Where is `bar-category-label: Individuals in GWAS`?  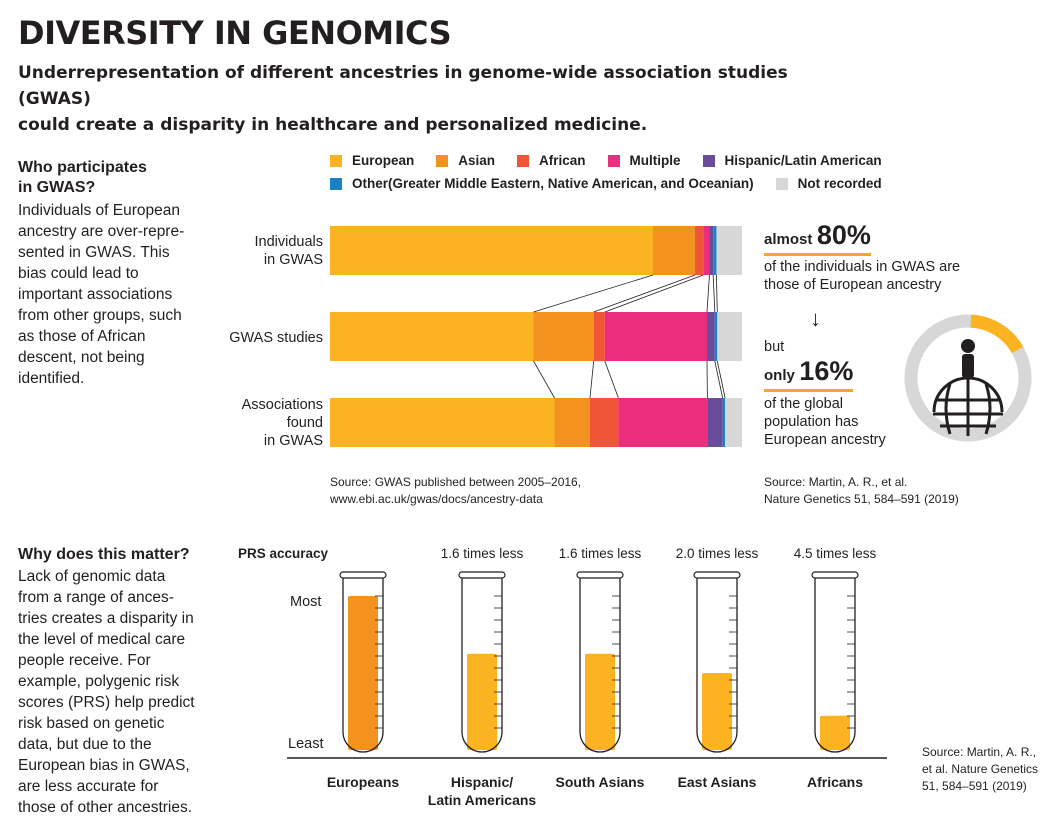 bar-category-label: Individuals in GWAS is located at coordinates (288, 251).